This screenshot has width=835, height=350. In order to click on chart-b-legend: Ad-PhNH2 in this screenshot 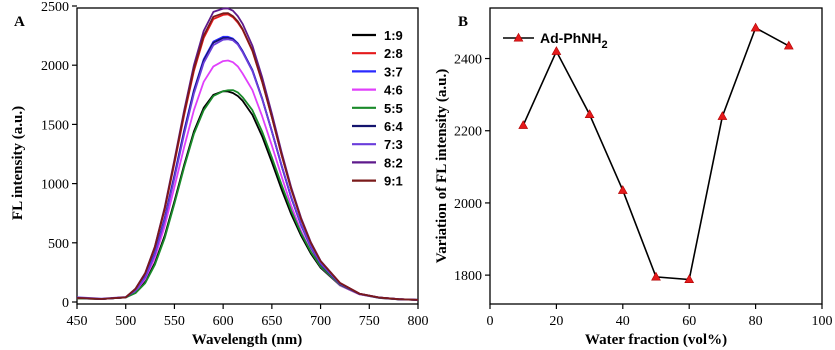, I will do `click(555, 40)`.